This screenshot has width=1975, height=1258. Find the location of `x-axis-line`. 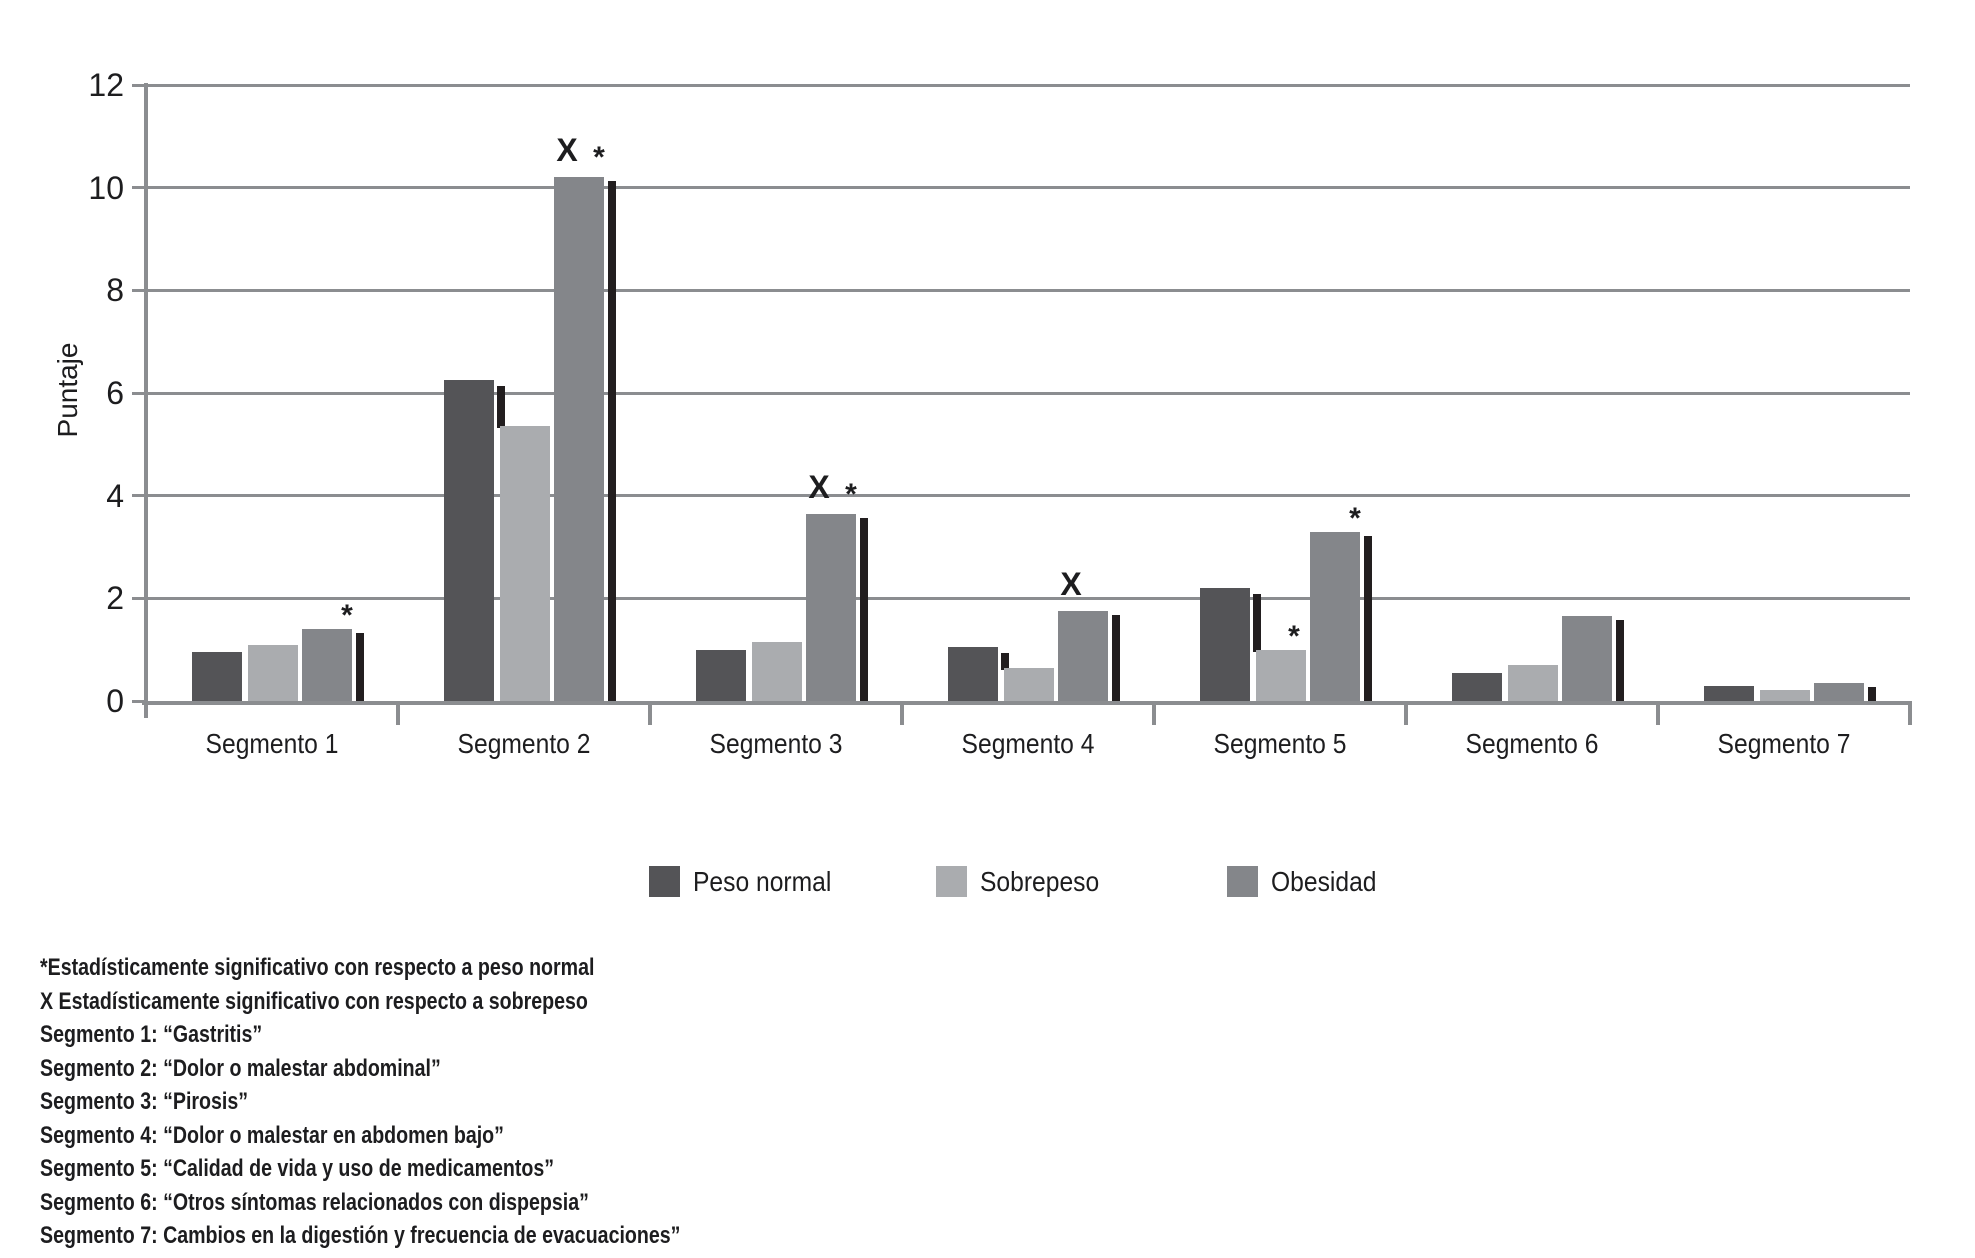

x-axis-line is located at coordinates (1027, 703).